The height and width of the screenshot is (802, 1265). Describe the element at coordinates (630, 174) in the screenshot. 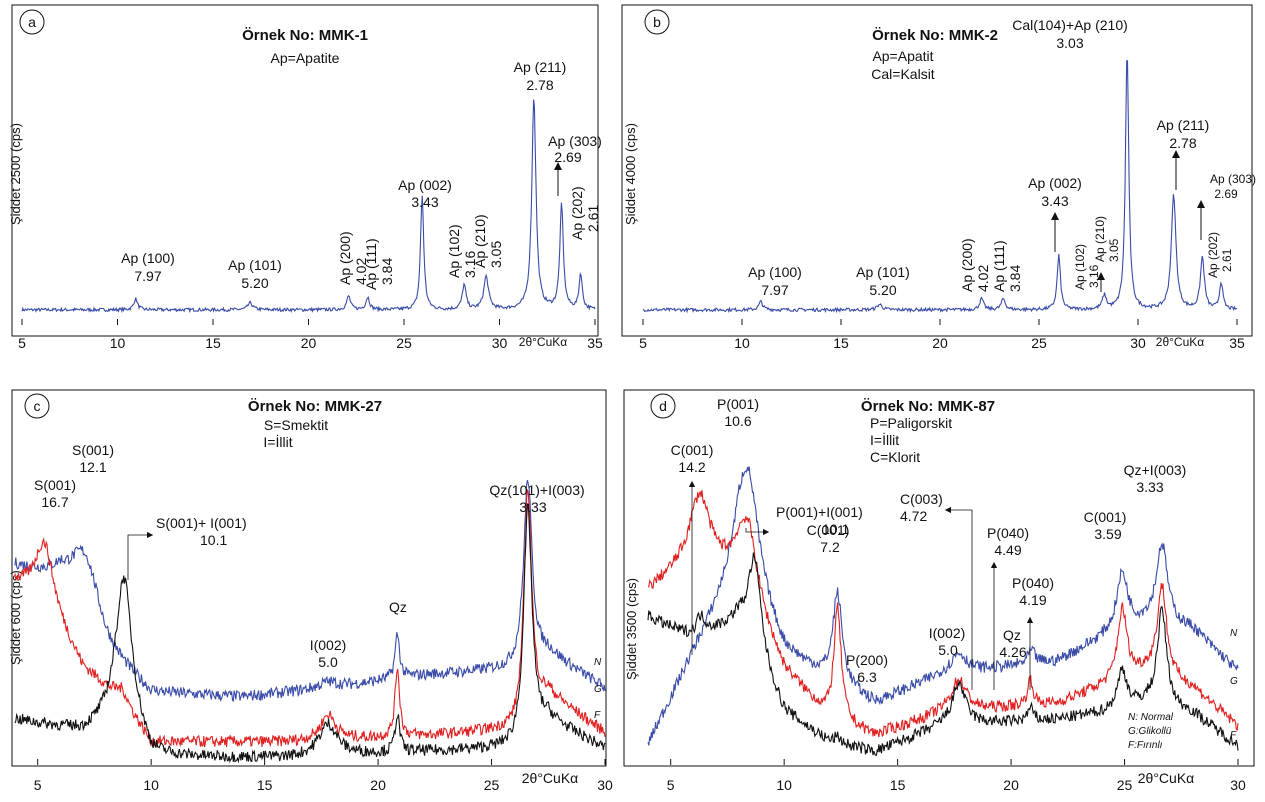

I see `panel-b-ylabel: Şiddet 4000 (cps)` at that location.